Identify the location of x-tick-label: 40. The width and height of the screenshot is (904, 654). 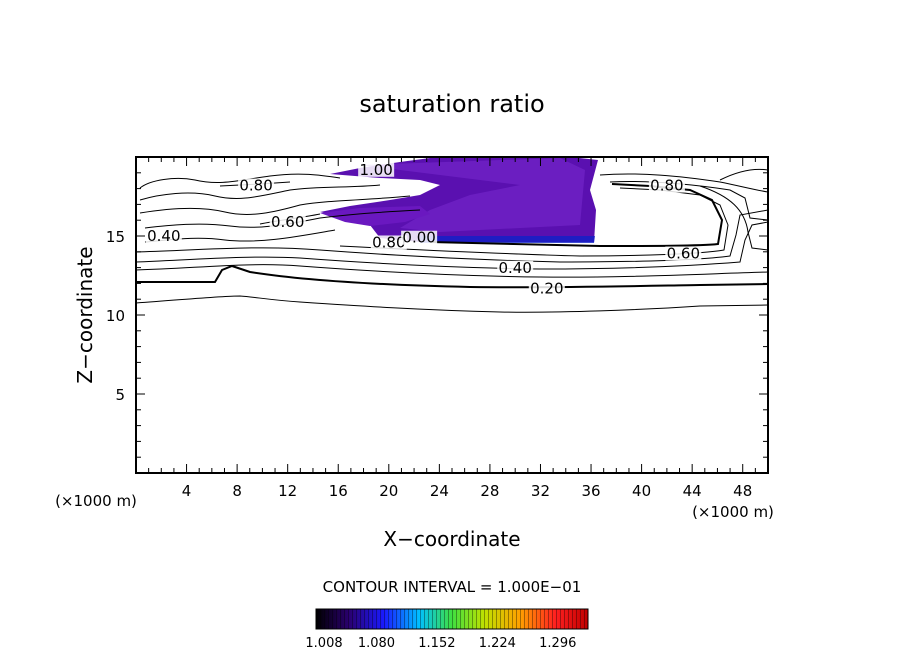
(641, 491).